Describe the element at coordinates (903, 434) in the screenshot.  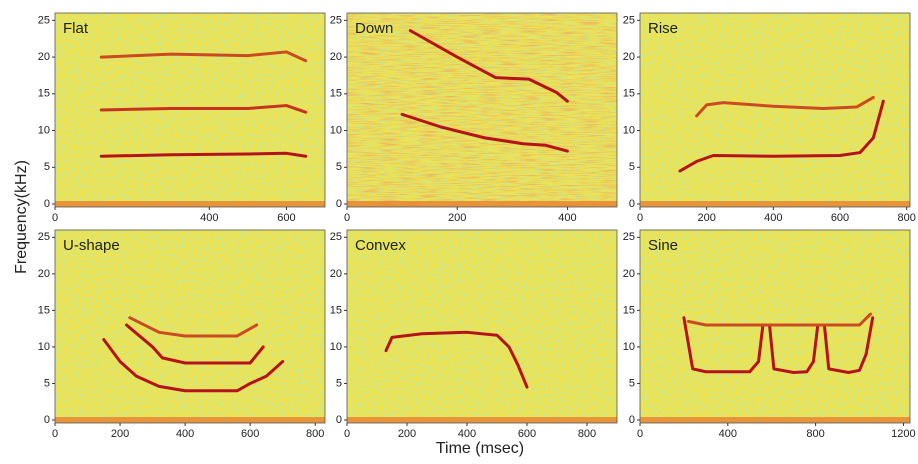
I see `x-tick-label: 1200` at that location.